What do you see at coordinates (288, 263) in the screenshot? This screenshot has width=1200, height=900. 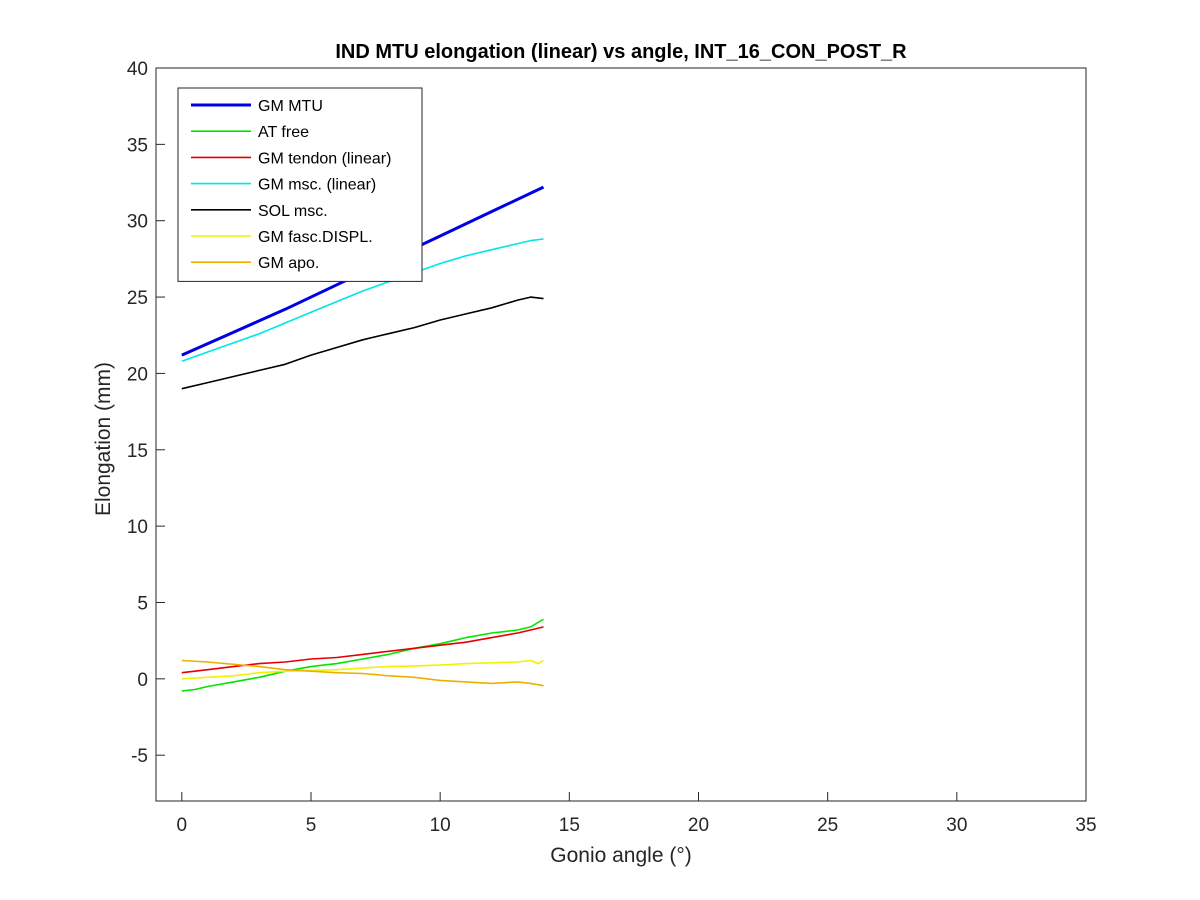 I see `legend-entry-gm-apo: GM apo.` at bounding box center [288, 263].